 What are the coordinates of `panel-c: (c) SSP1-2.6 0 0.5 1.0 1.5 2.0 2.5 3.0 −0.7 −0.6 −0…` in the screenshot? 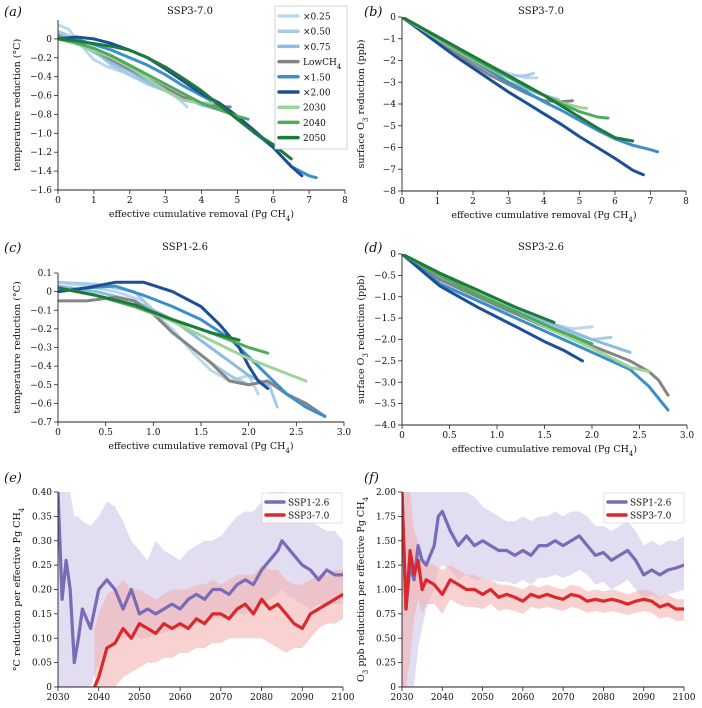 It's located at (177, 348).